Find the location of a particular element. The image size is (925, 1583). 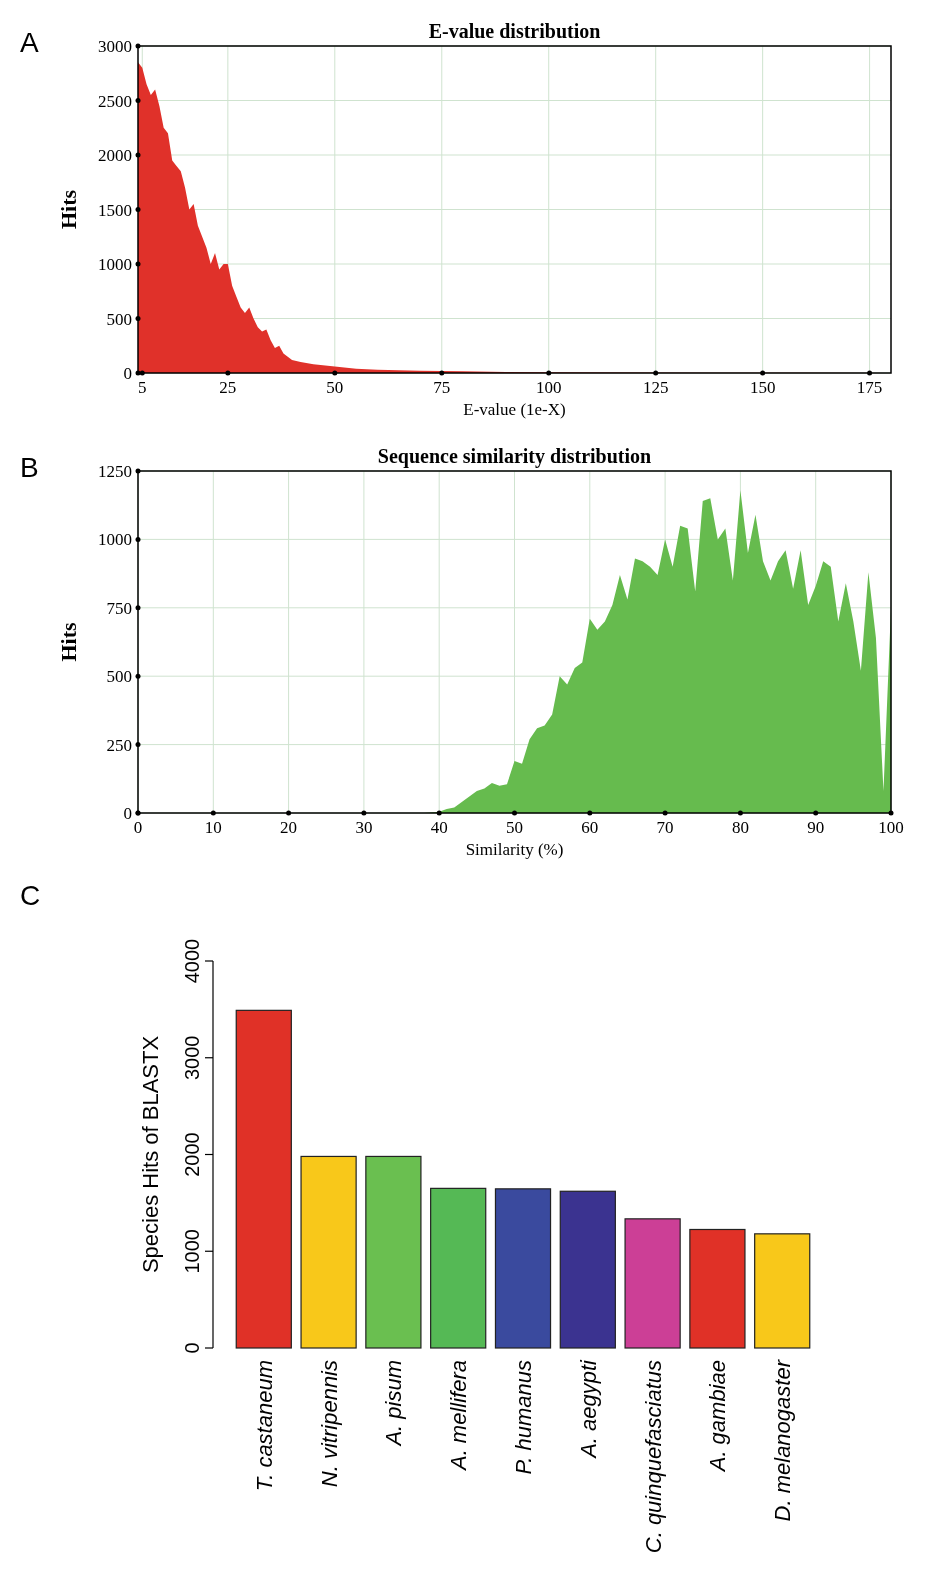

x-tick-label: N. vitripennis is located at coordinates (329, 1424).